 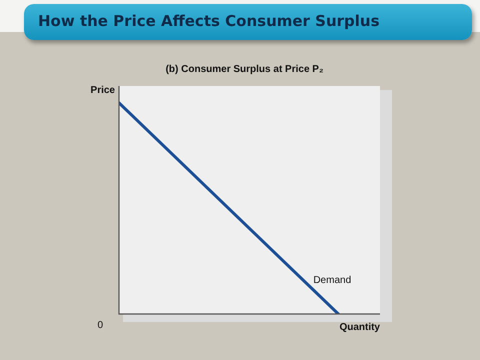 What do you see at coordinates (100, 325) in the screenshot?
I see `text: 0` at bounding box center [100, 325].